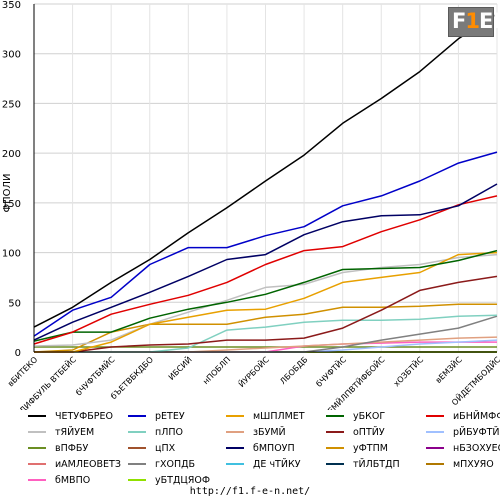 Image resolution: width=500 pixels, height=500 pixels. What do you see at coordinates (84, 416) in the screenshot?
I see `legend-label: ЧЕТУФБРЕО` at bounding box center [84, 416].